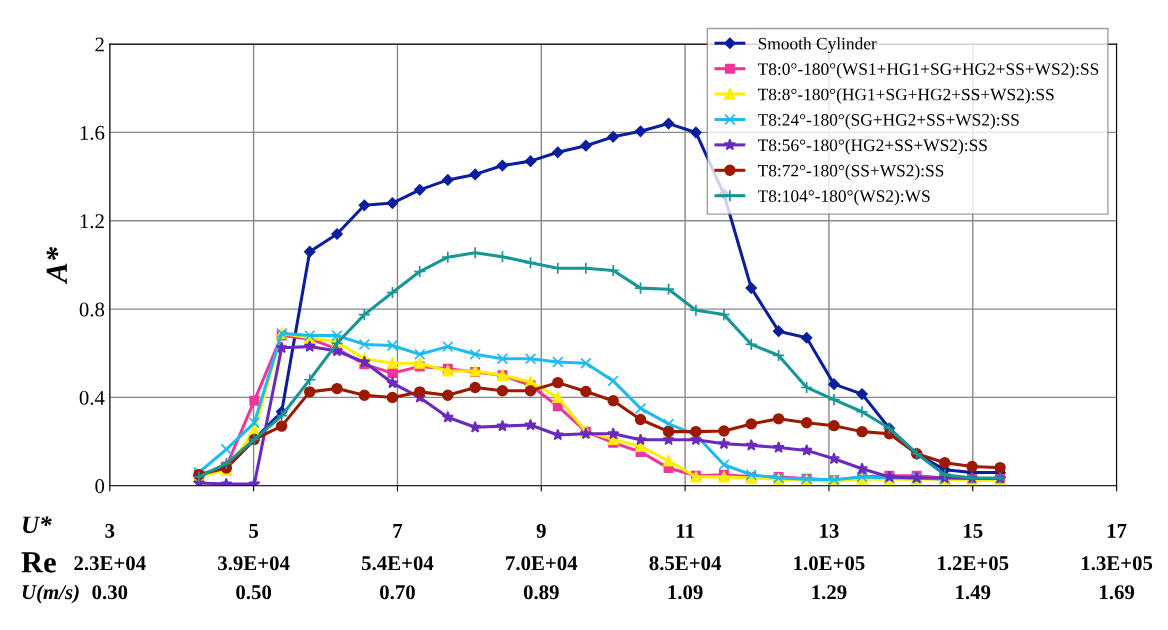 The height and width of the screenshot is (630, 1168). I want to click on legend-label: T8:24°-180°(SG+HG2+SS+WS2):SS, so click(888, 121).